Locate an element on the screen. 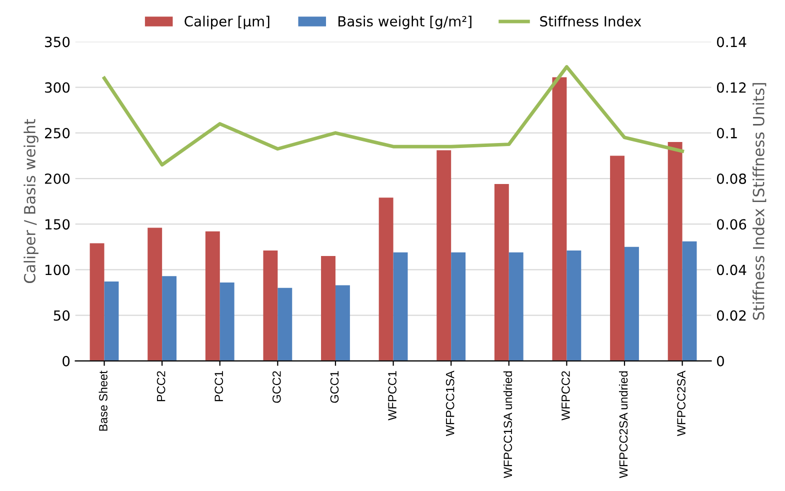 This screenshot has width=785, height=491. y-tick-label: 350 is located at coordinates (57, 42).